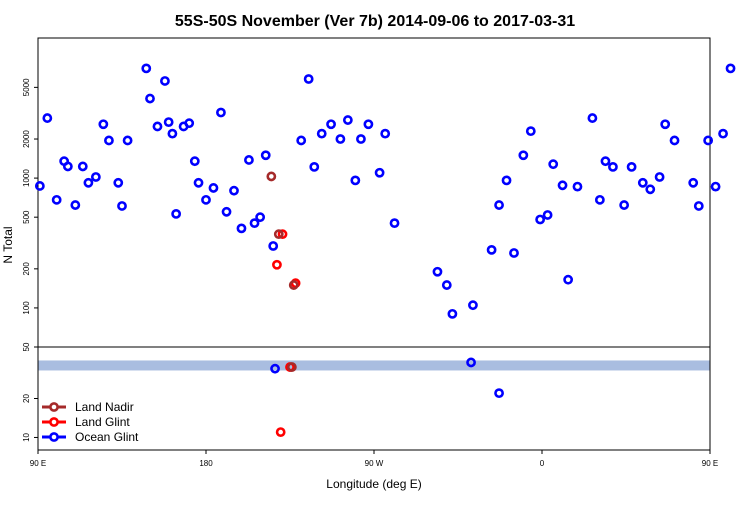 This screenshot has height=505, width=750. I want to click on x-axis: 90 E 180 90 W 0 90 E, so click(374, 459).